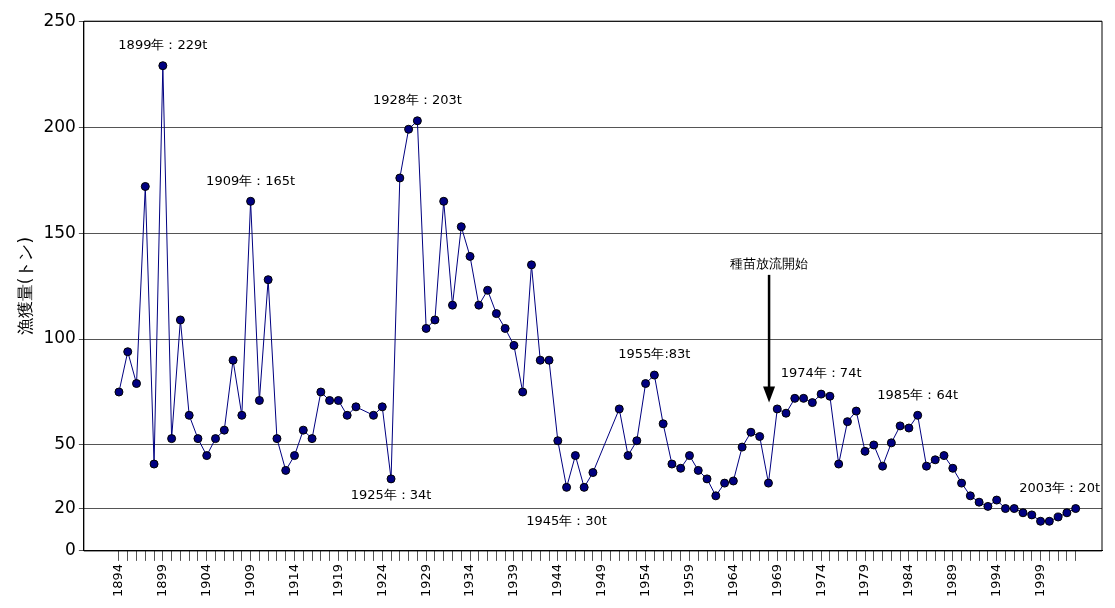 The height and width of the screenshot is (608, 1115). I want to click on x-tick-label: 1934, so click(469, 580).